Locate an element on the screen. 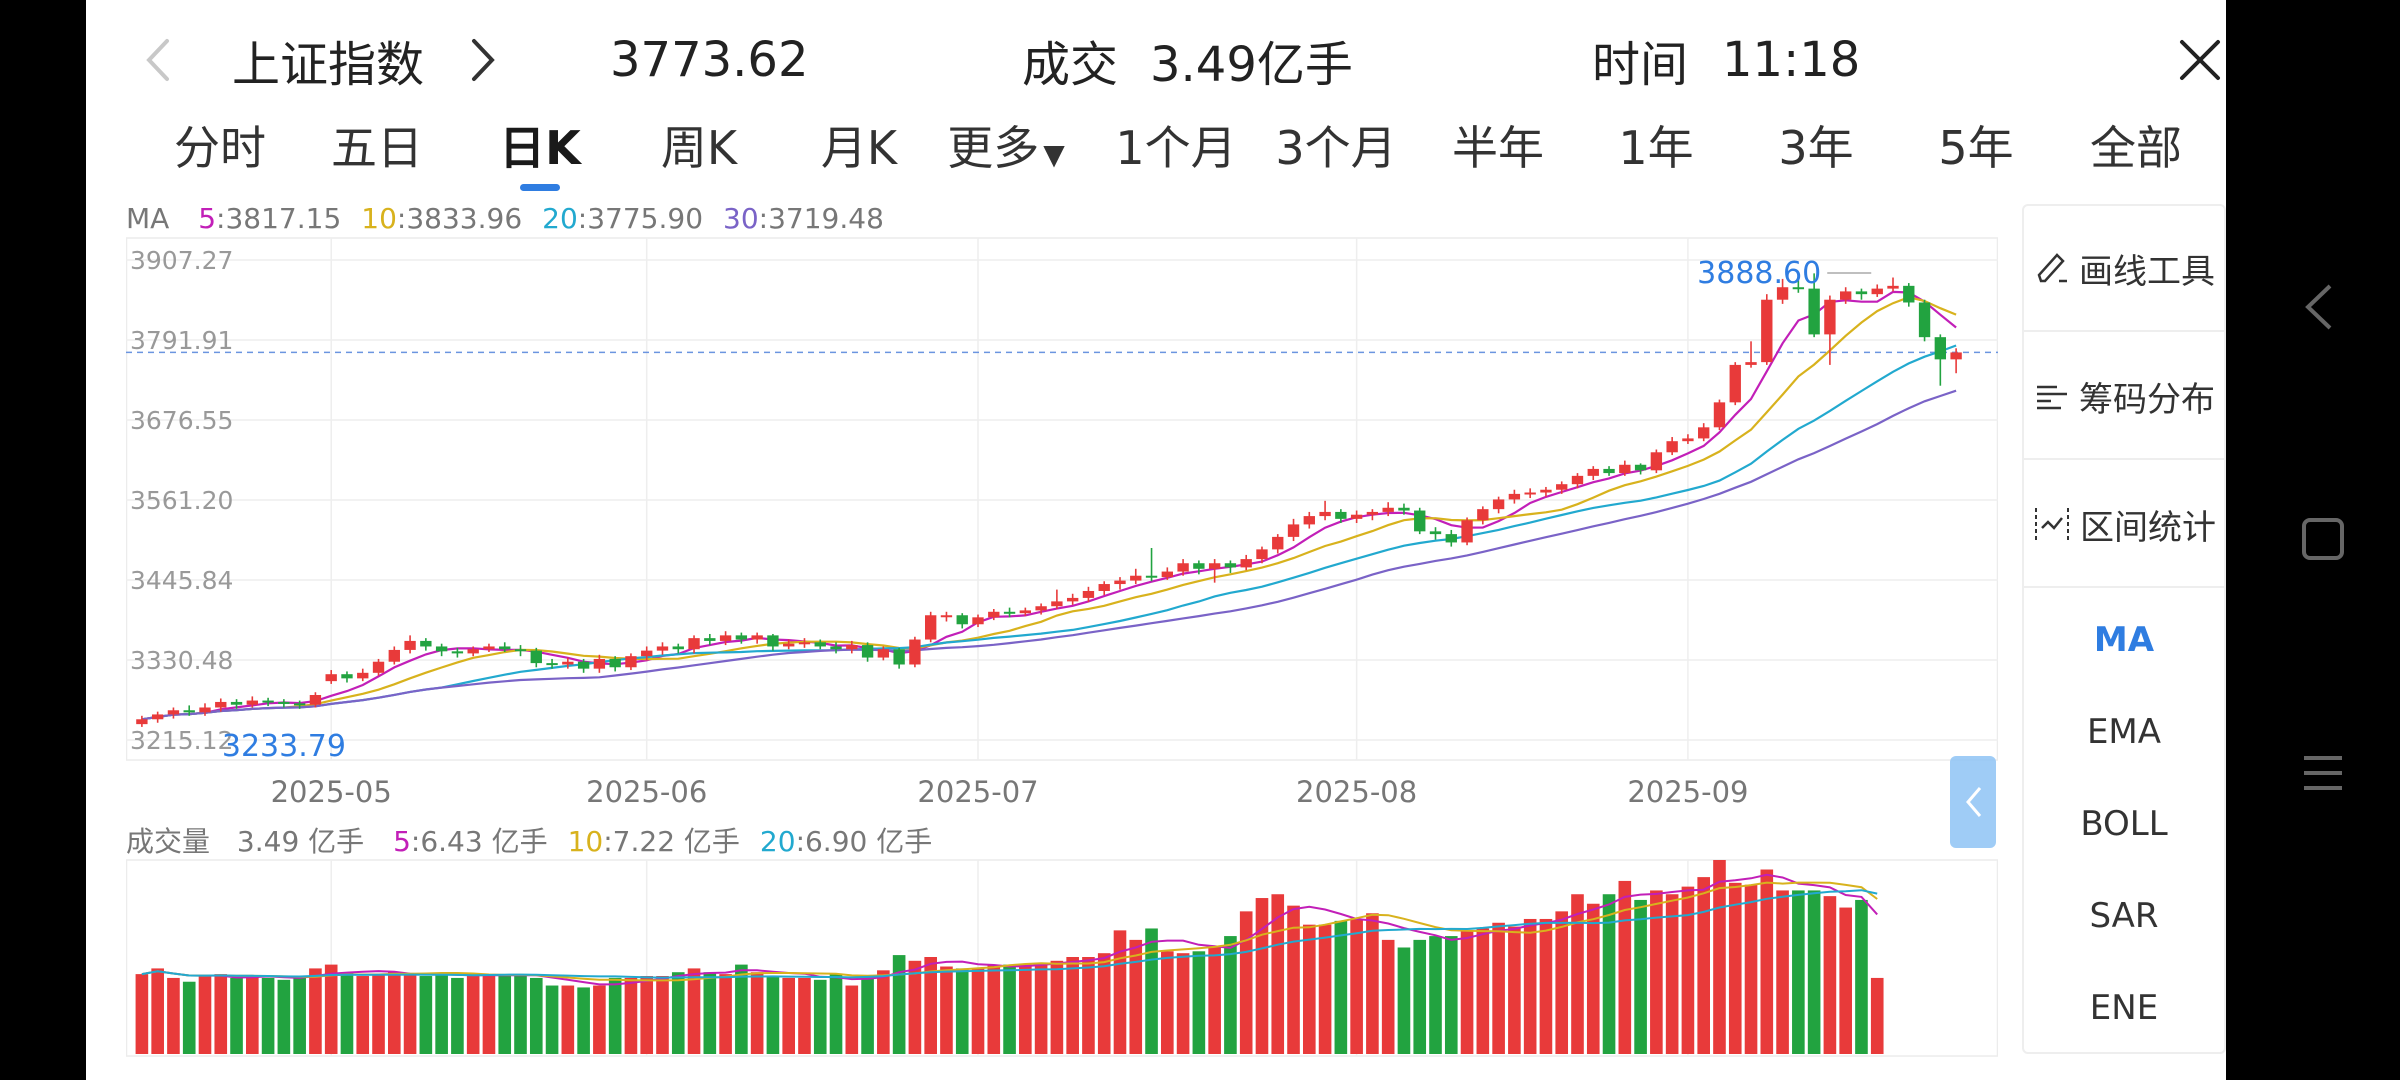 The image size is (2400, 1080). volume-value: 3.49亿手 is located at coordinates (1251, 65).